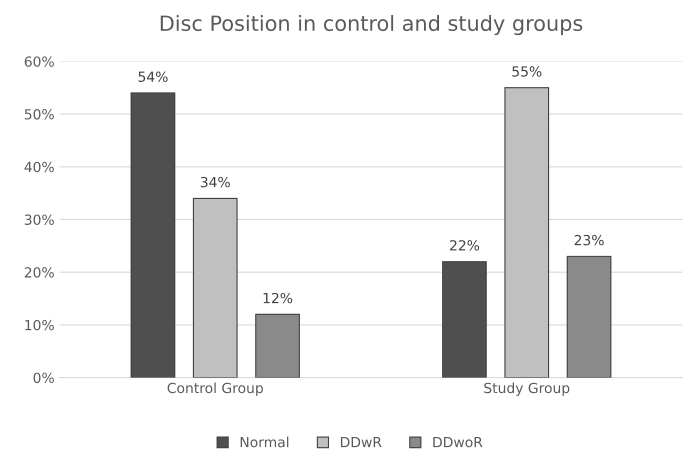 Image resolution: width=700 pixels, height=472 pixels. What do you see at coordinates (527, 389) in the screenshot?
I see `x-tick-label: Study Group` at bounding box center [527, 389].